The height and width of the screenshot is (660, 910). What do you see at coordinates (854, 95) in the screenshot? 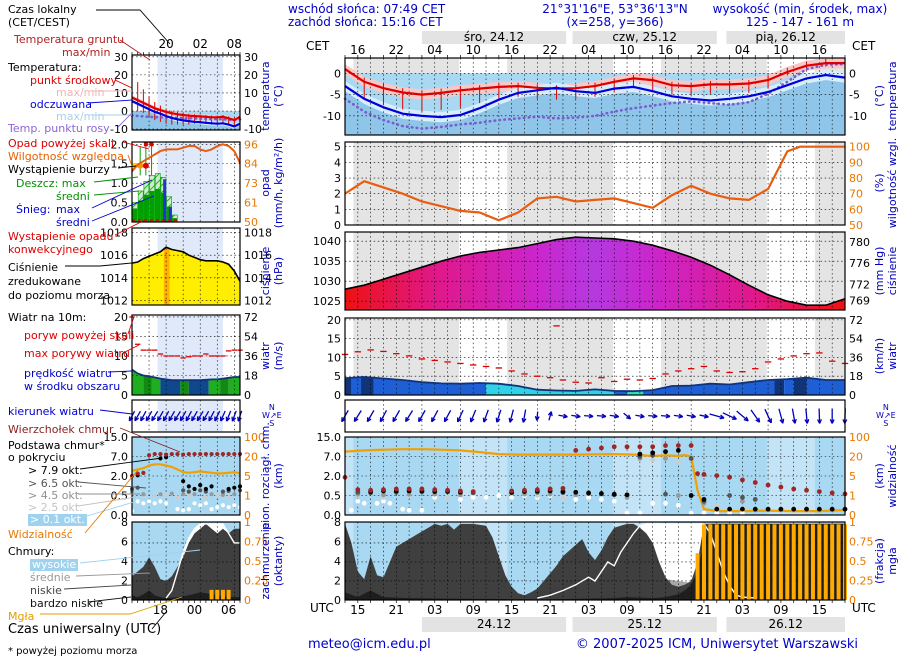
I see `svg-text: -5` at bounding box center [854, 95].